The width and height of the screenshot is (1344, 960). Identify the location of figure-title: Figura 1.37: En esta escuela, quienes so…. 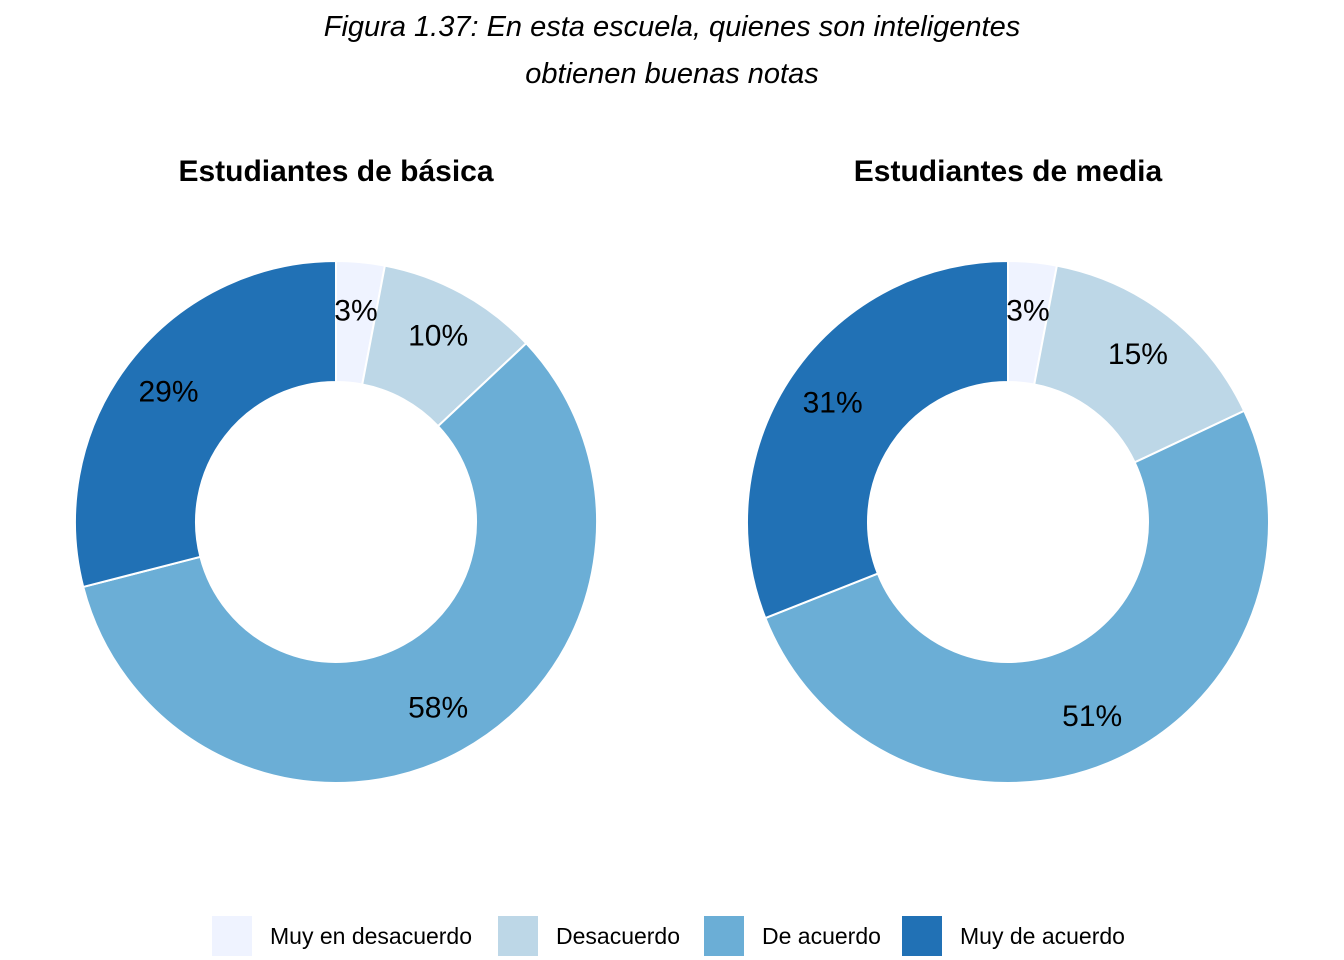
(672, 51).